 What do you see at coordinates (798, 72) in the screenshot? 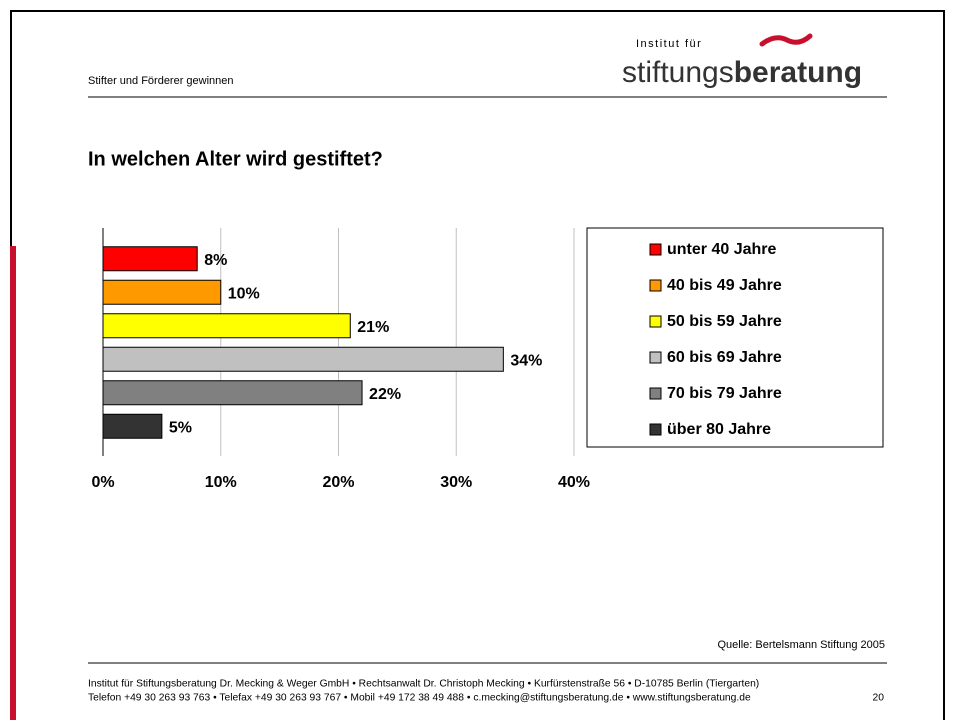
I see `logo-bold: beratung` at bounding box center [798, 72].